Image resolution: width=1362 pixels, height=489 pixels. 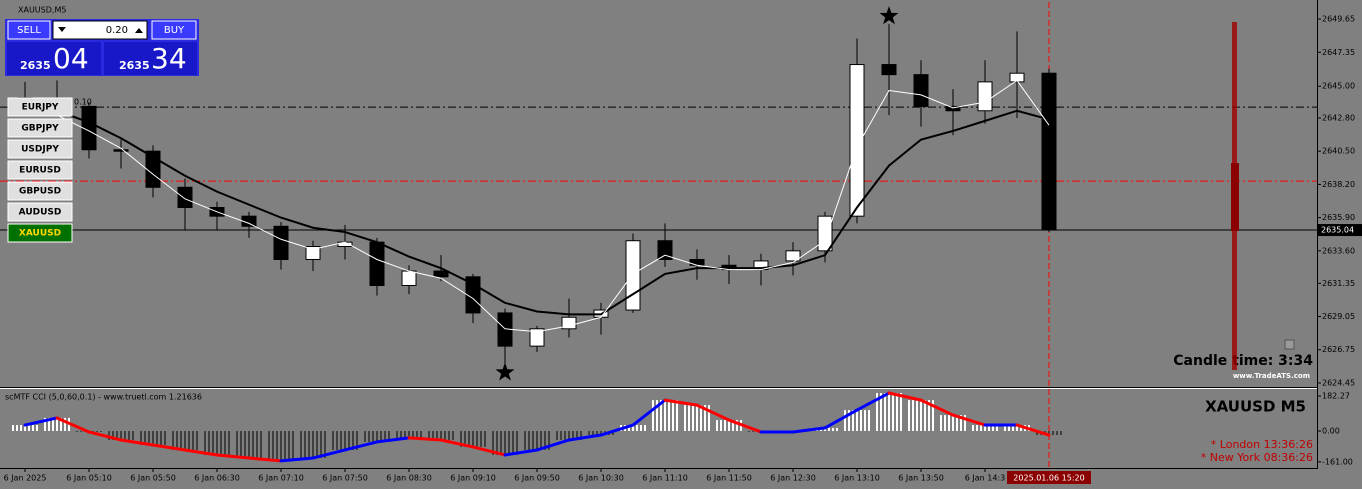 What do you see at coordinates (54, 58) in the screenshot?
I see `bid-box` at bounding box center [54, 58].